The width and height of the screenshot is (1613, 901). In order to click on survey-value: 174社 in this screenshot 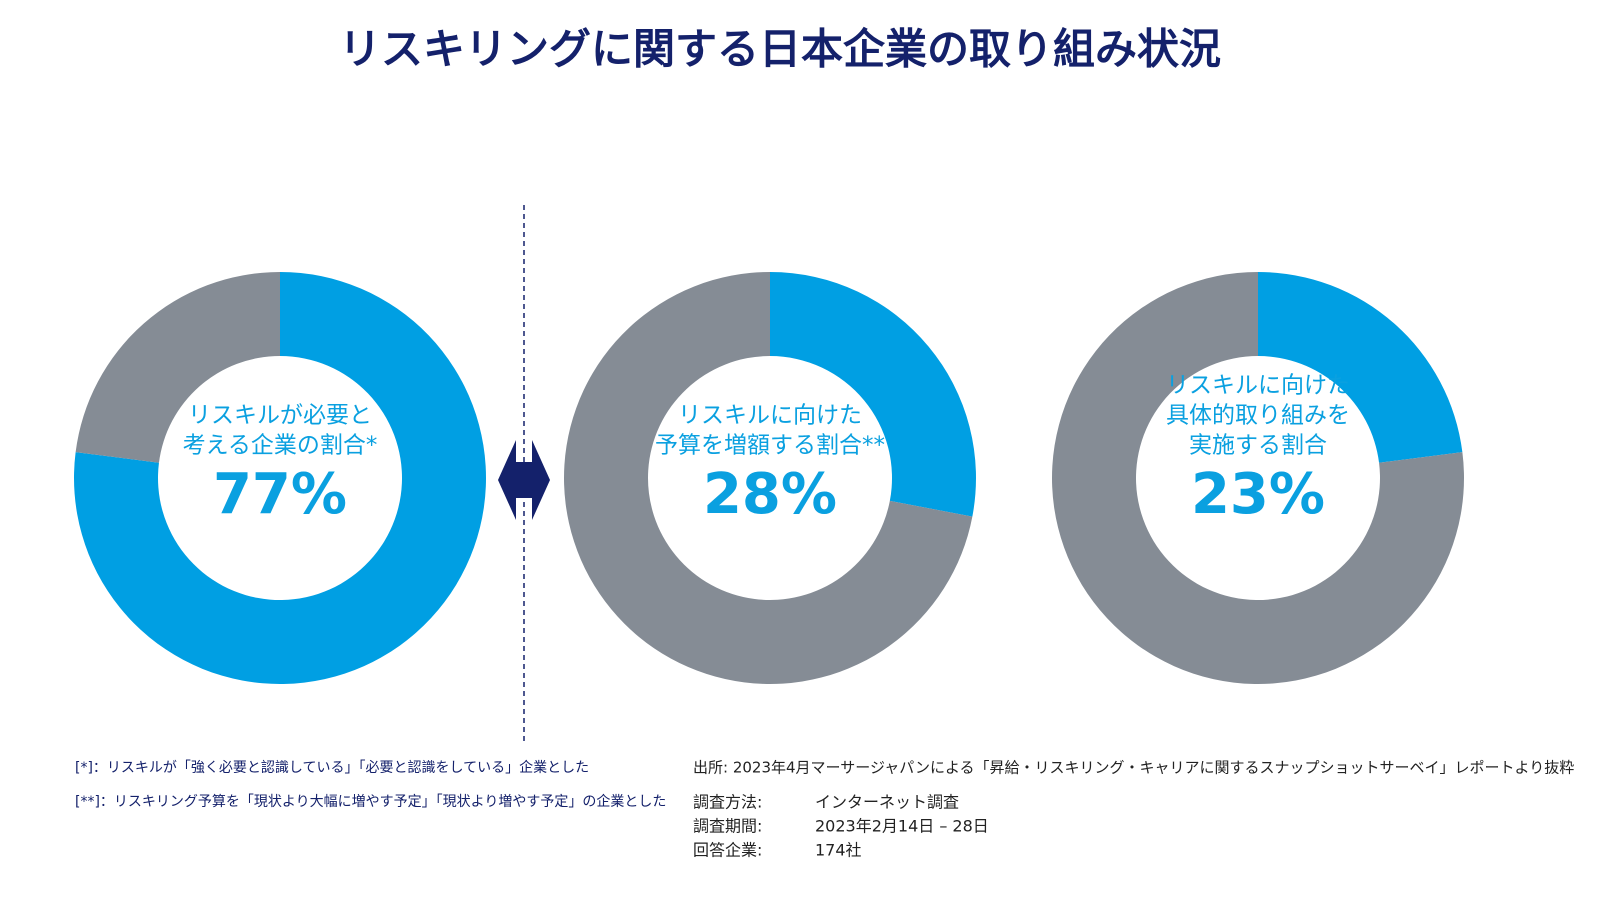, I will do `click(838, 850)`.